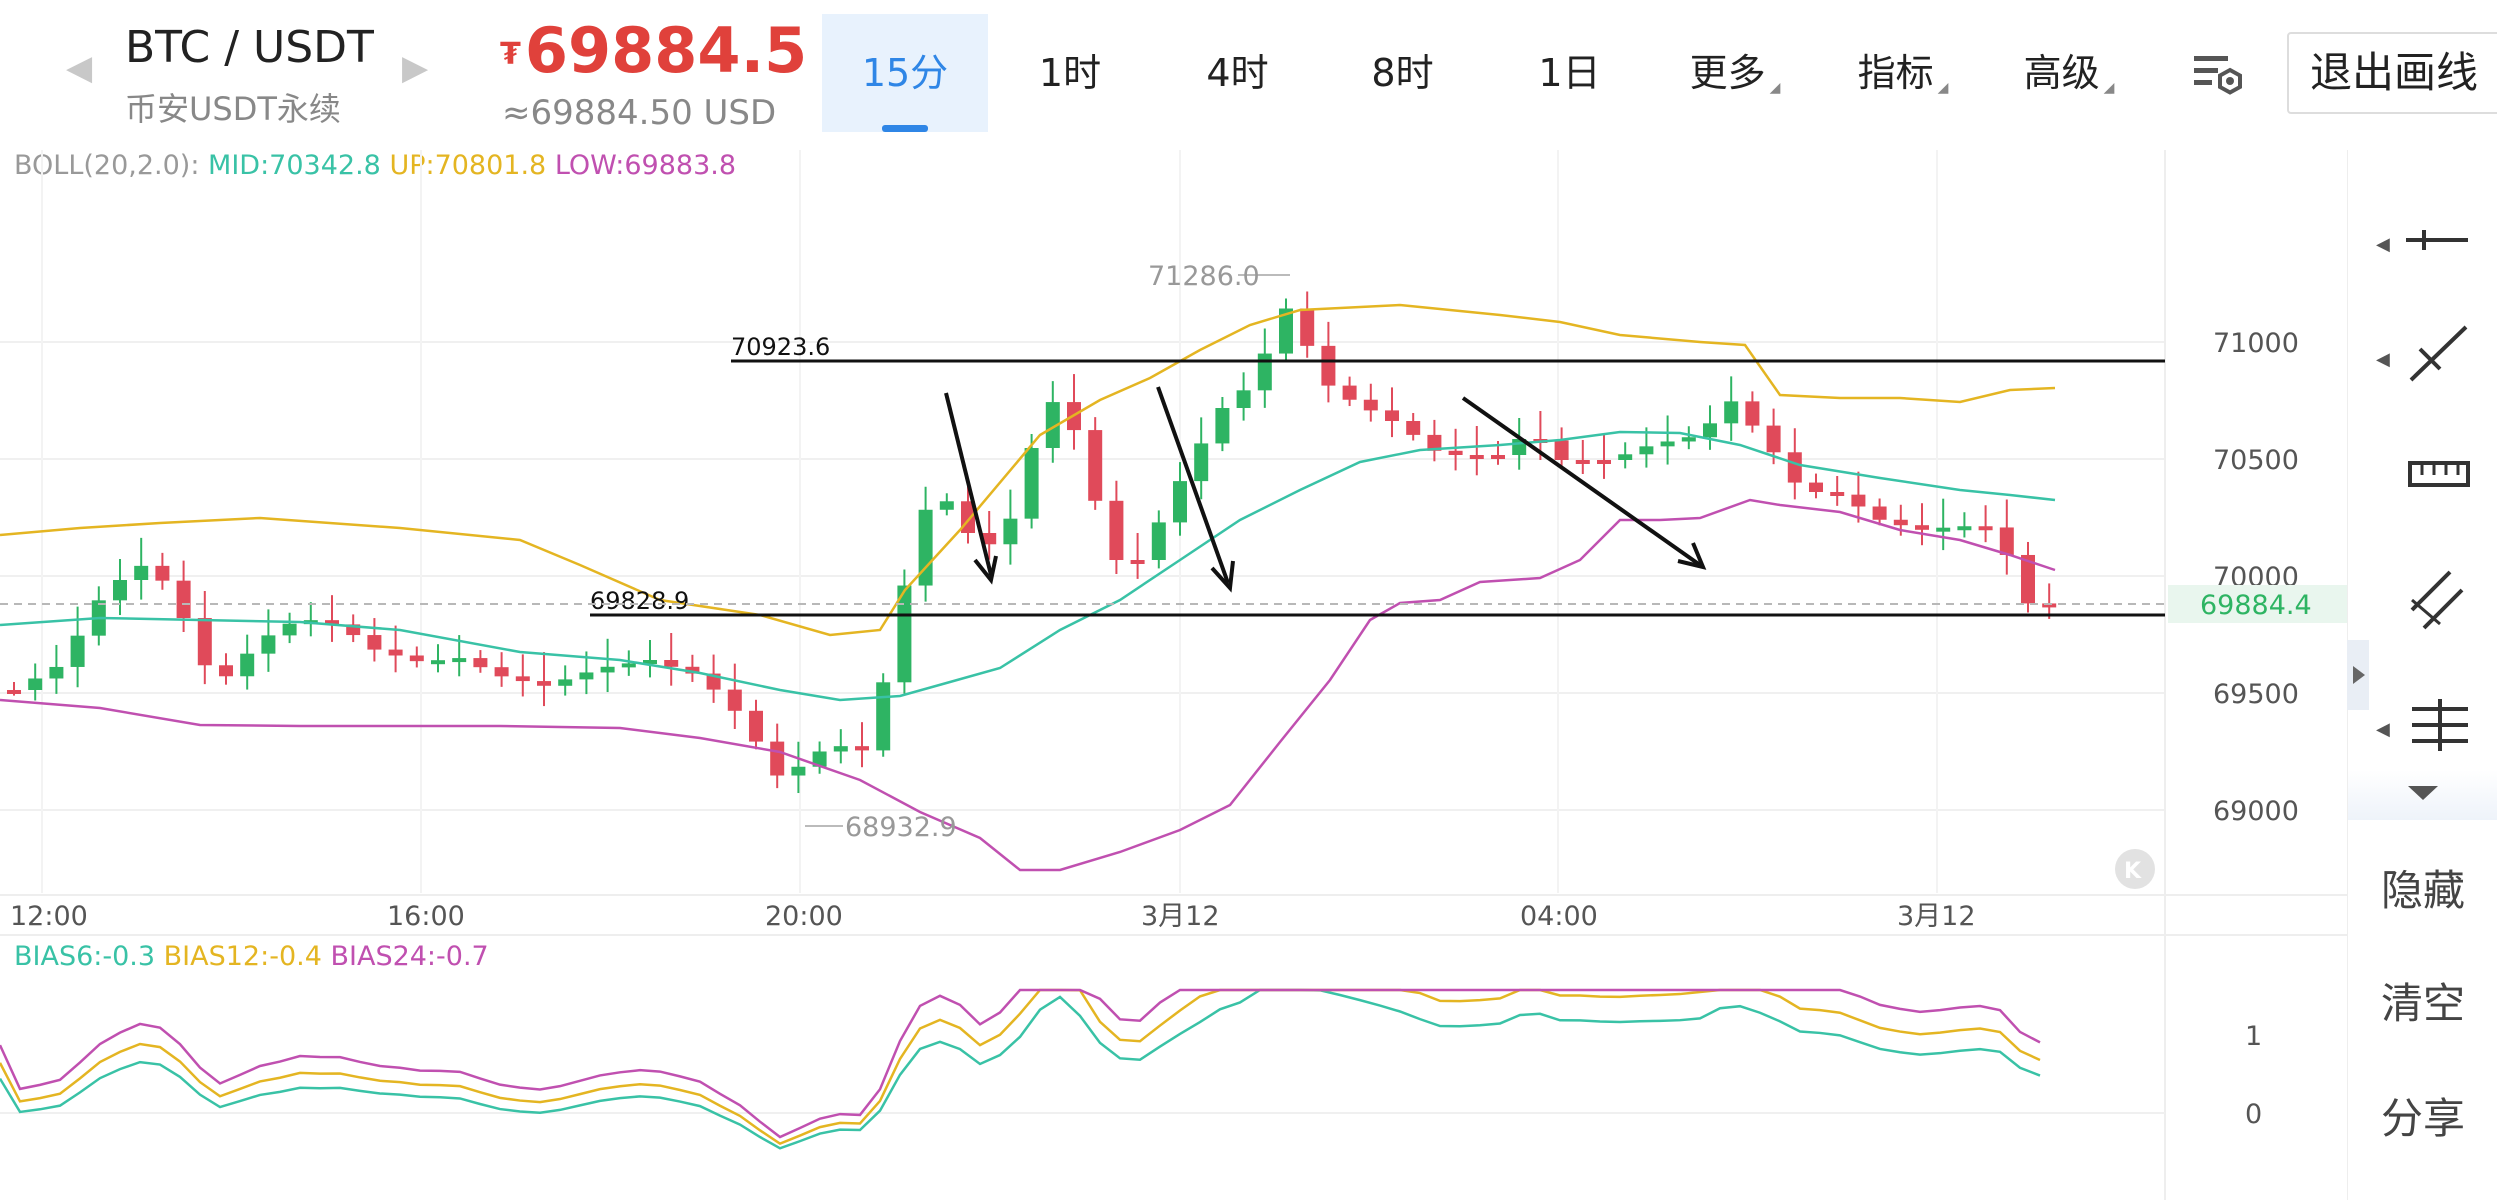 This screenshot has height=1200, width=2497. I want to click on bias-tick: 0, so click(2253, 1114).